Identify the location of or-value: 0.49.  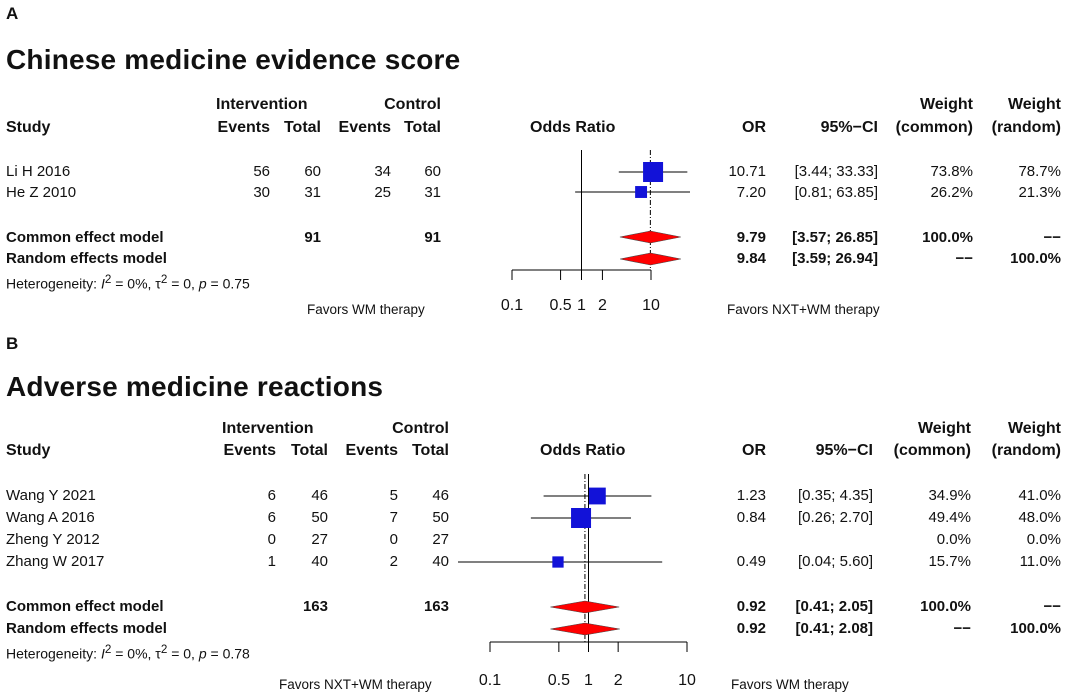
(751, 561).